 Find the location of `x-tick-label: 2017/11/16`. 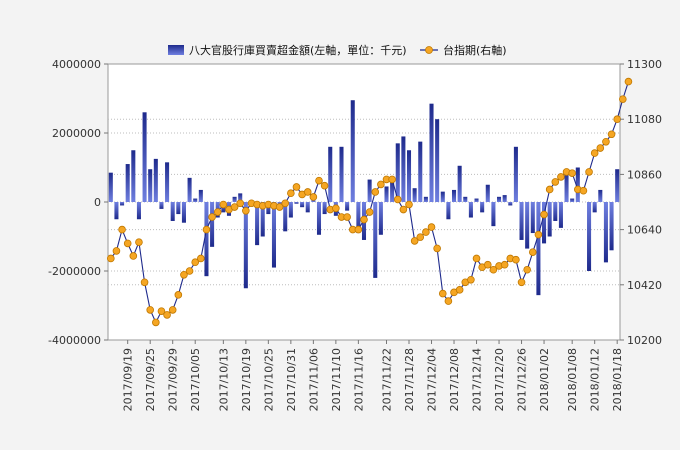

x-tick-label: 2017/11/16 is located at coordinates (358, 379).